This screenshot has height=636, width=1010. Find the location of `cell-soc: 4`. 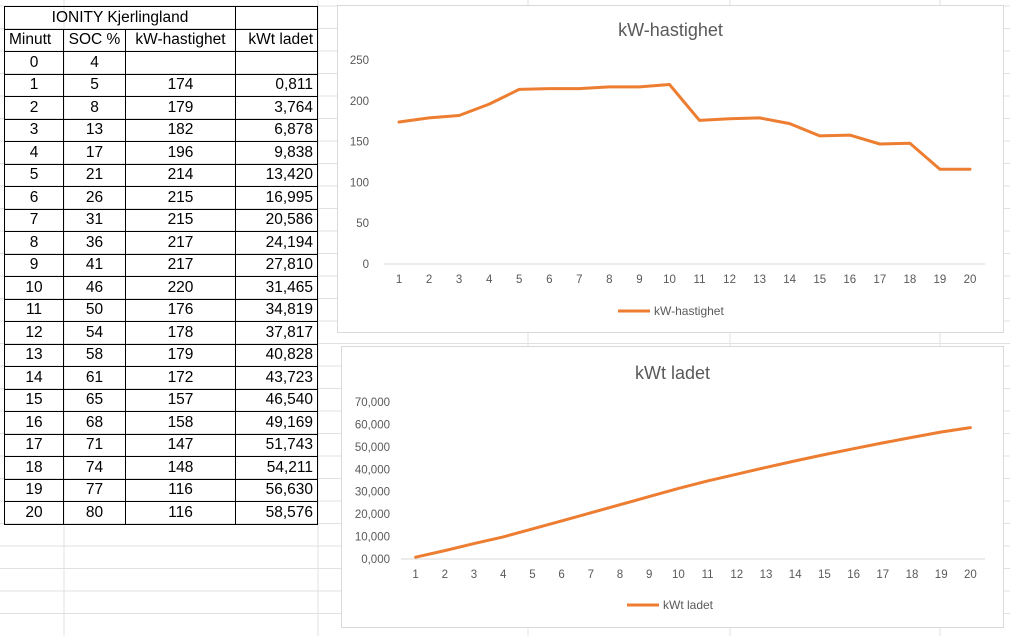

cell-soc: 4 is located at coordinates (94, 63).